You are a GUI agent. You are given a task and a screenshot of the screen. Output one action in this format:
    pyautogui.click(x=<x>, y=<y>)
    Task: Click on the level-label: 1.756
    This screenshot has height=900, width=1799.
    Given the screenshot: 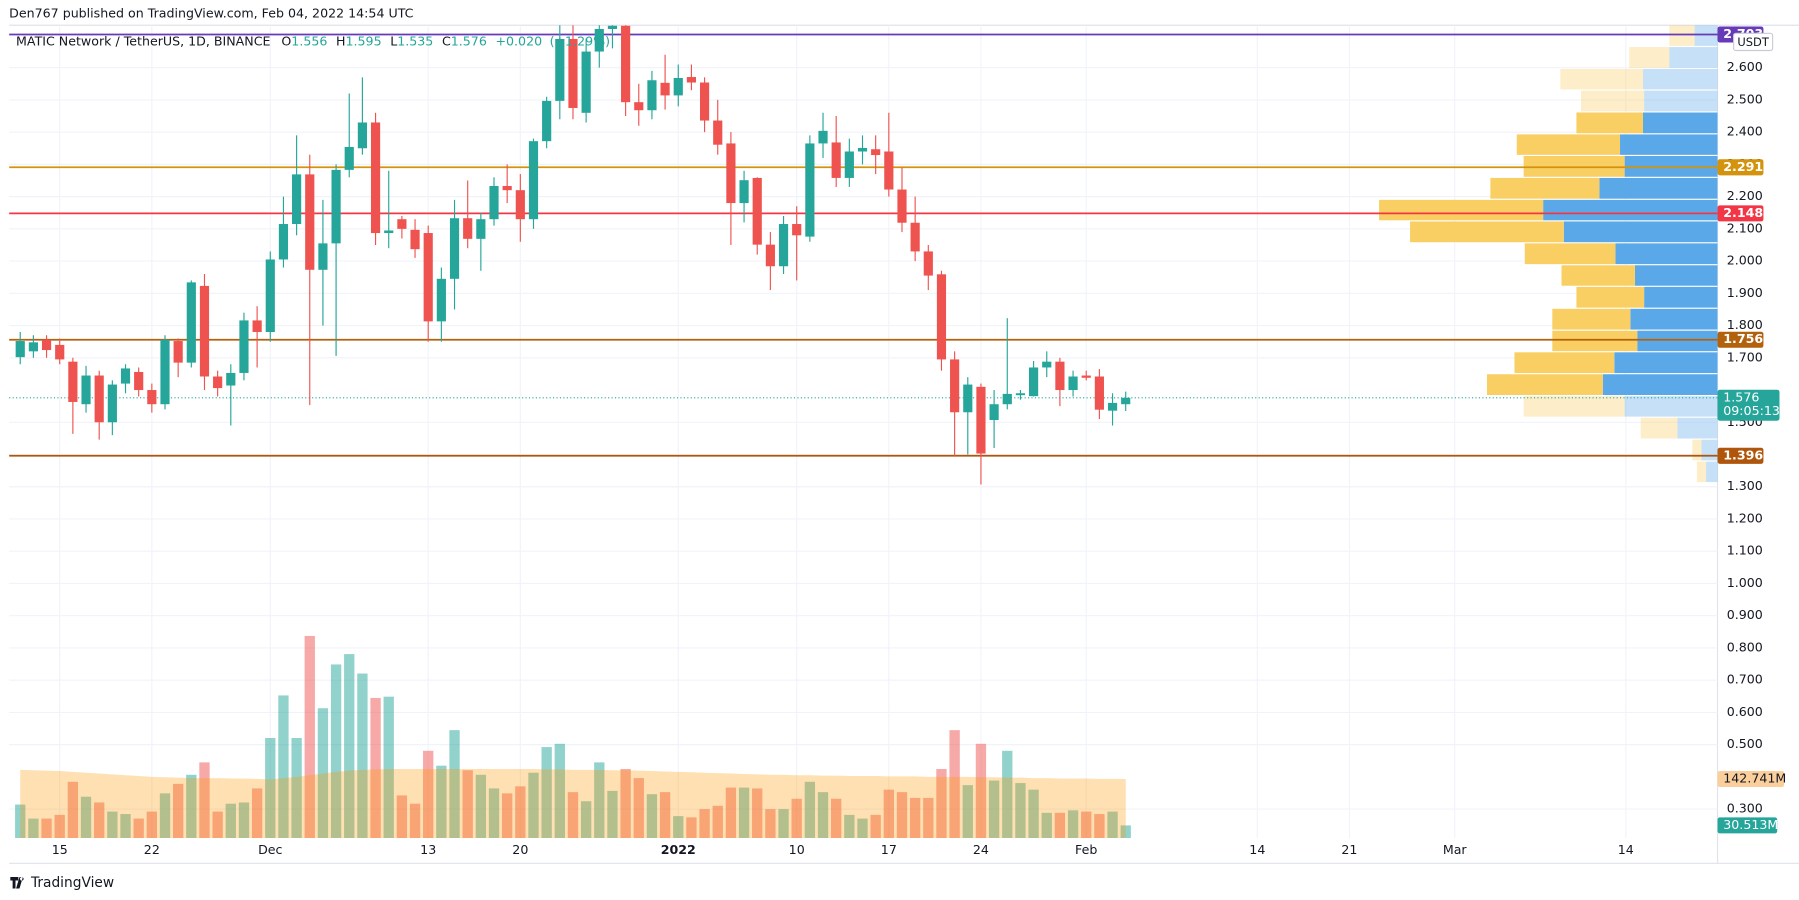 What is the action you would take?
    pyautogui.click(x=1743, y=338)
    